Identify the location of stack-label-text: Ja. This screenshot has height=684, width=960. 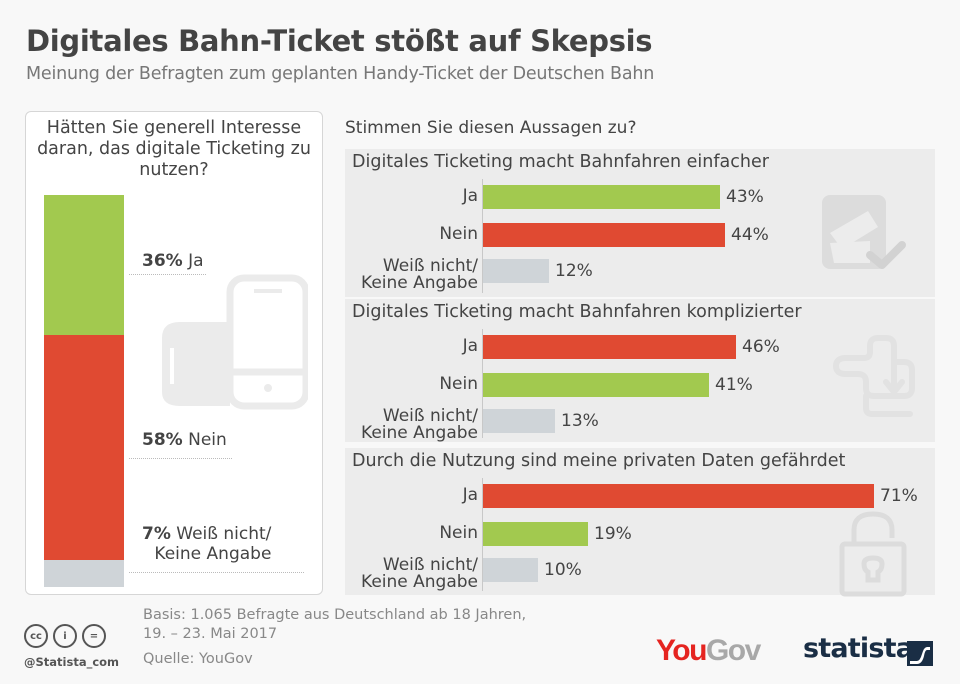
(196, 261).